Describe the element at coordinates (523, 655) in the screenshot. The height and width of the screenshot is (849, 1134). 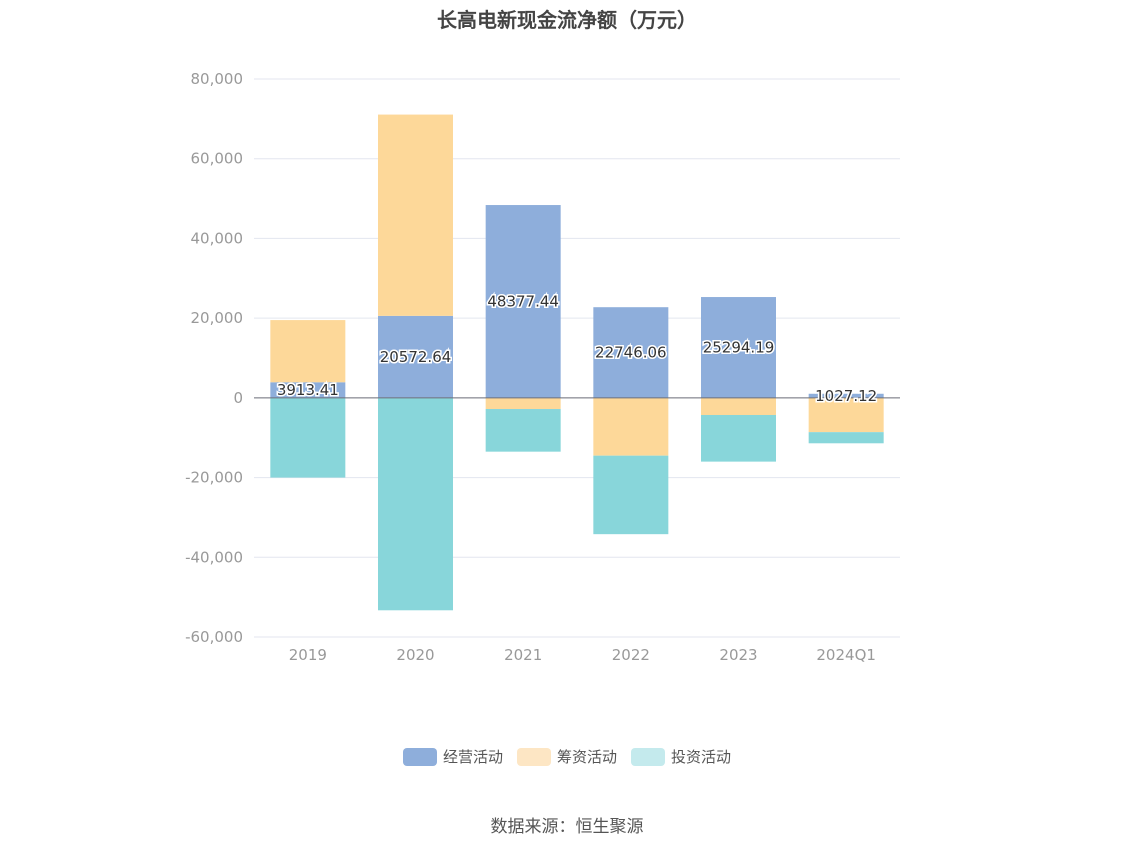
I see `x-tick-label: 2021` at that location.